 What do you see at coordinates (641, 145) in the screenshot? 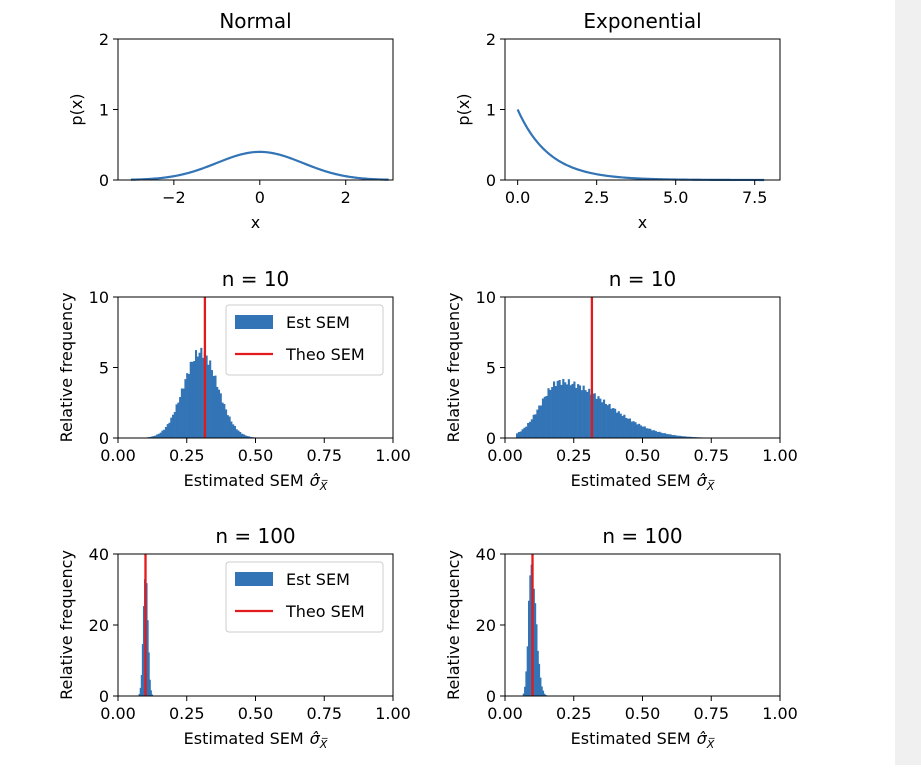
I see `pdf-line` at bounding box center [641, 145].